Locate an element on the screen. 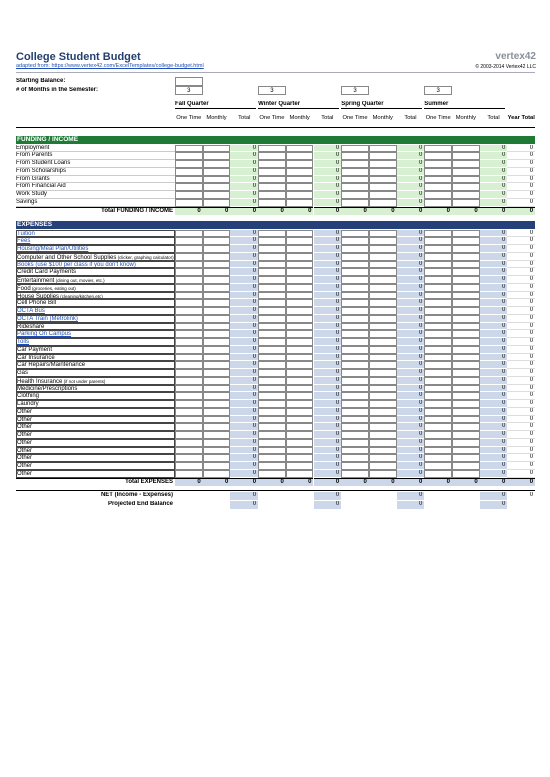 The width and height of the screenshot is (550, 777). months-label: # of Months in the Semester: is located at coordinates (57, 90).